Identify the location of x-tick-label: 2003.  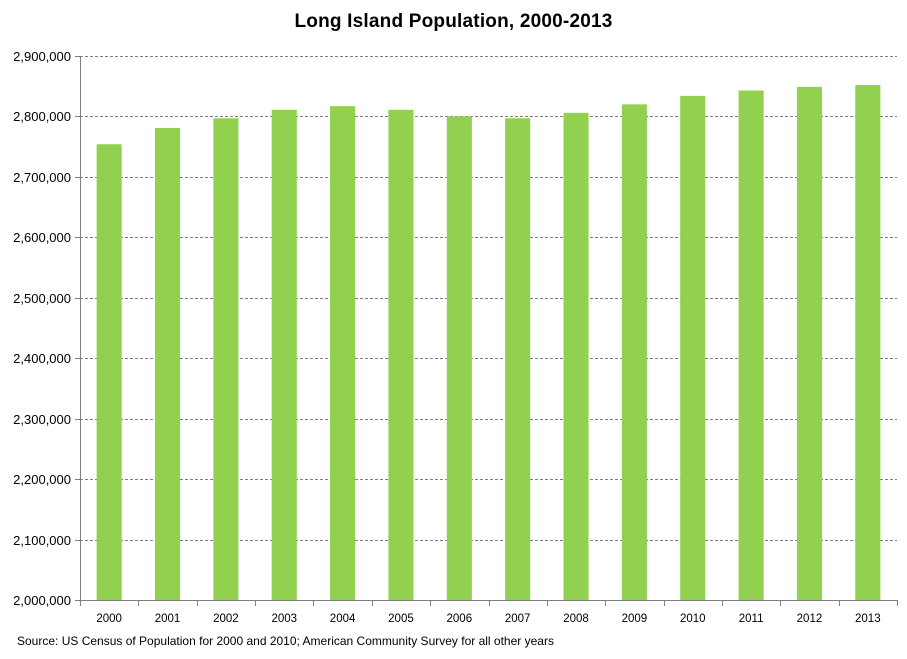
(284, 619).